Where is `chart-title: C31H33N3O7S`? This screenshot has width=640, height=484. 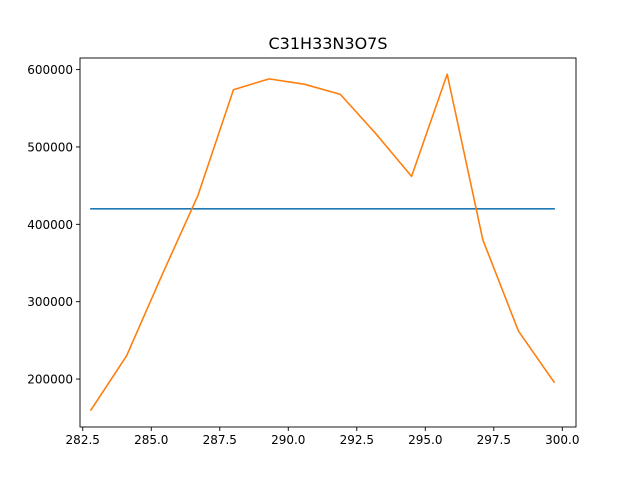
chart-title: C31H33N3O7S is located at coordinates (328, 43).